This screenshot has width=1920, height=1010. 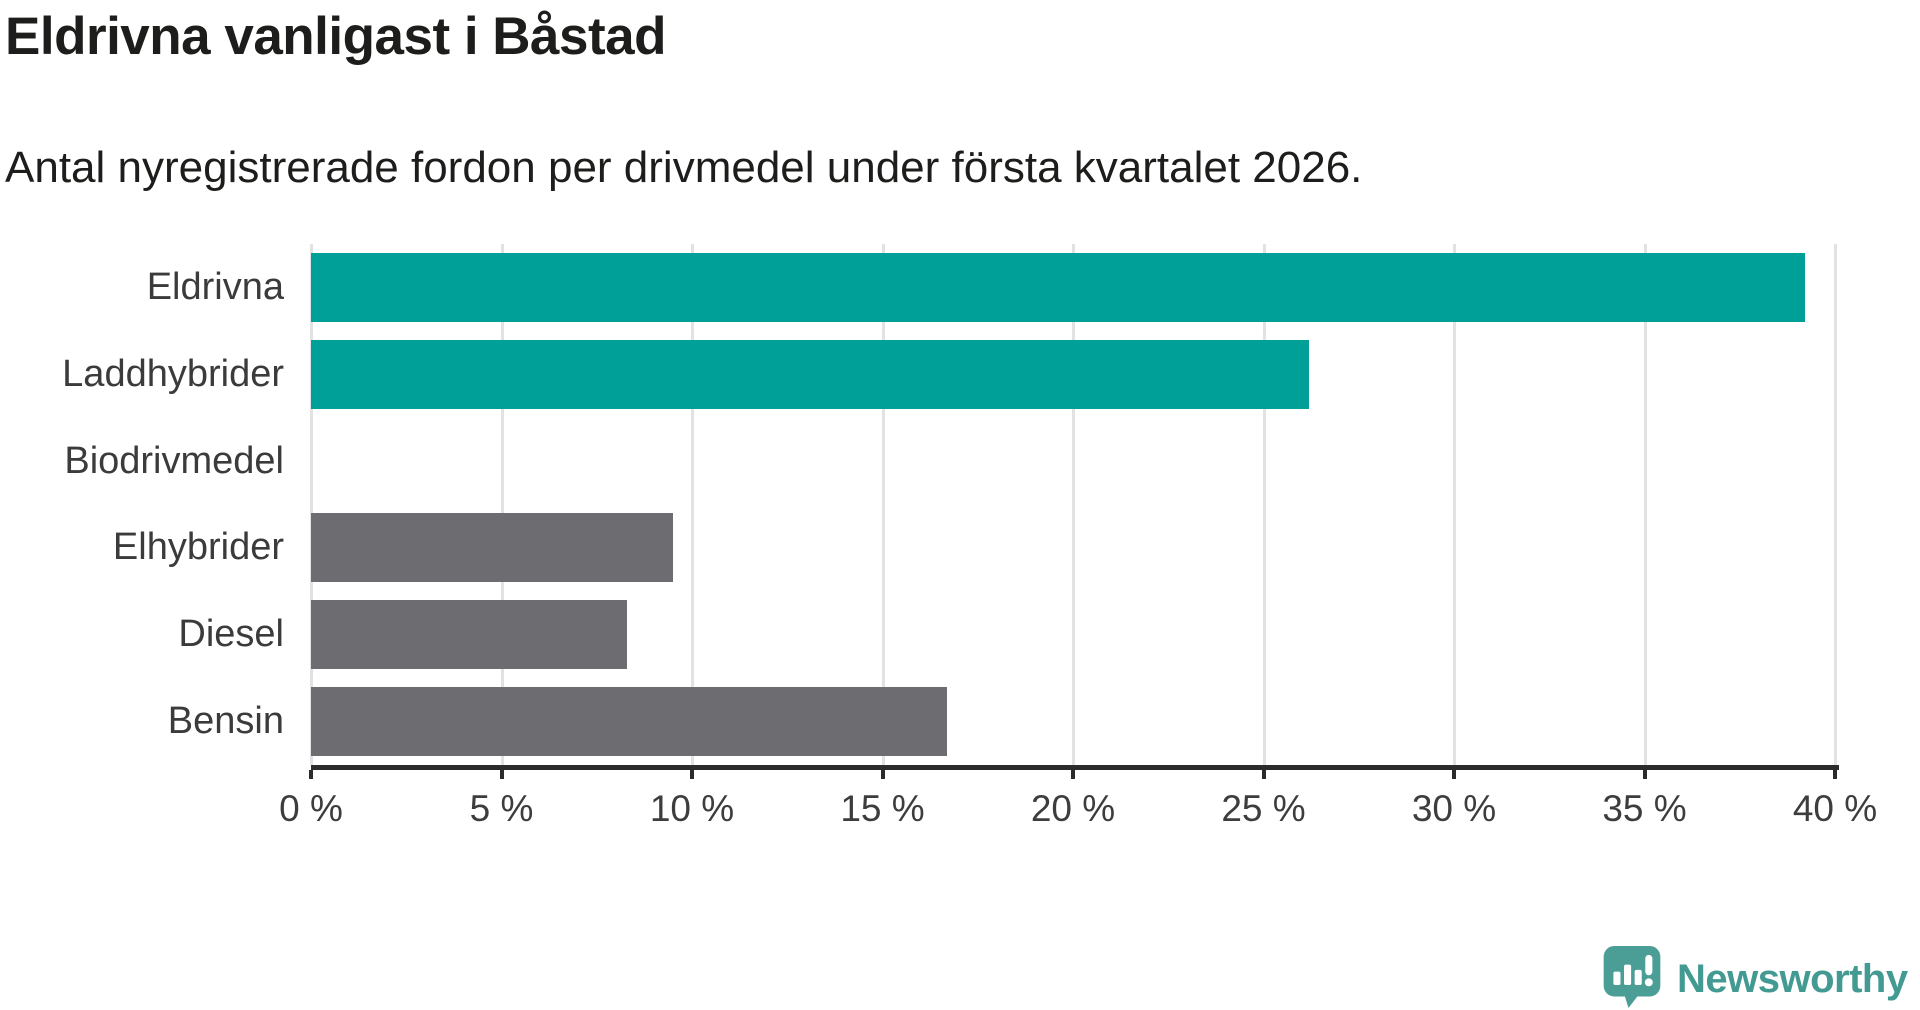 I want to click on x-axis-tick-label: 30 %, so click(x=1454, y=808).